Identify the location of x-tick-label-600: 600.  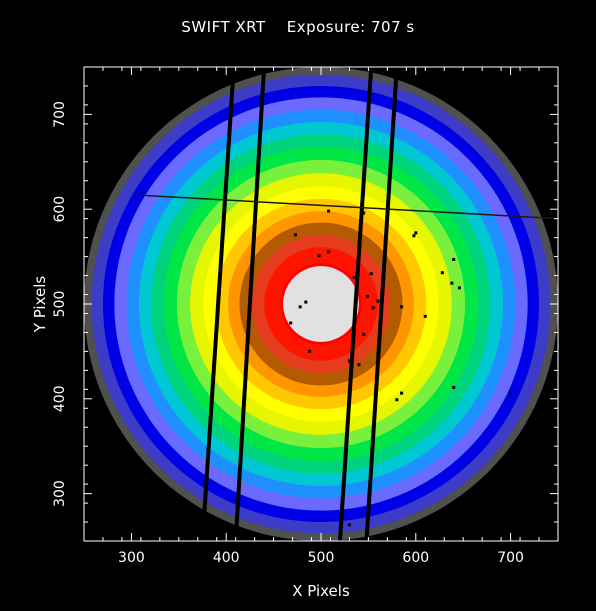
(415, 558).